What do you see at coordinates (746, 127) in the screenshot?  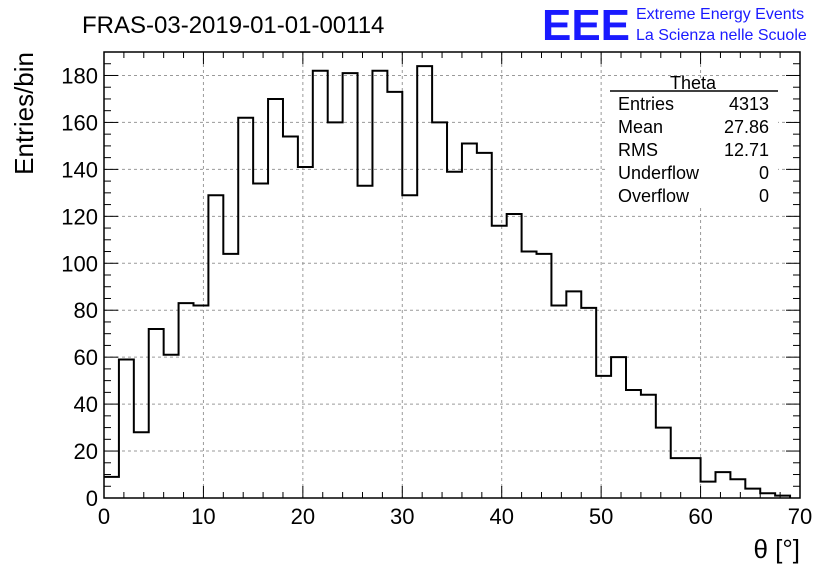 I see `stats-row-value: 27.86` at bounding box center [746, 127].